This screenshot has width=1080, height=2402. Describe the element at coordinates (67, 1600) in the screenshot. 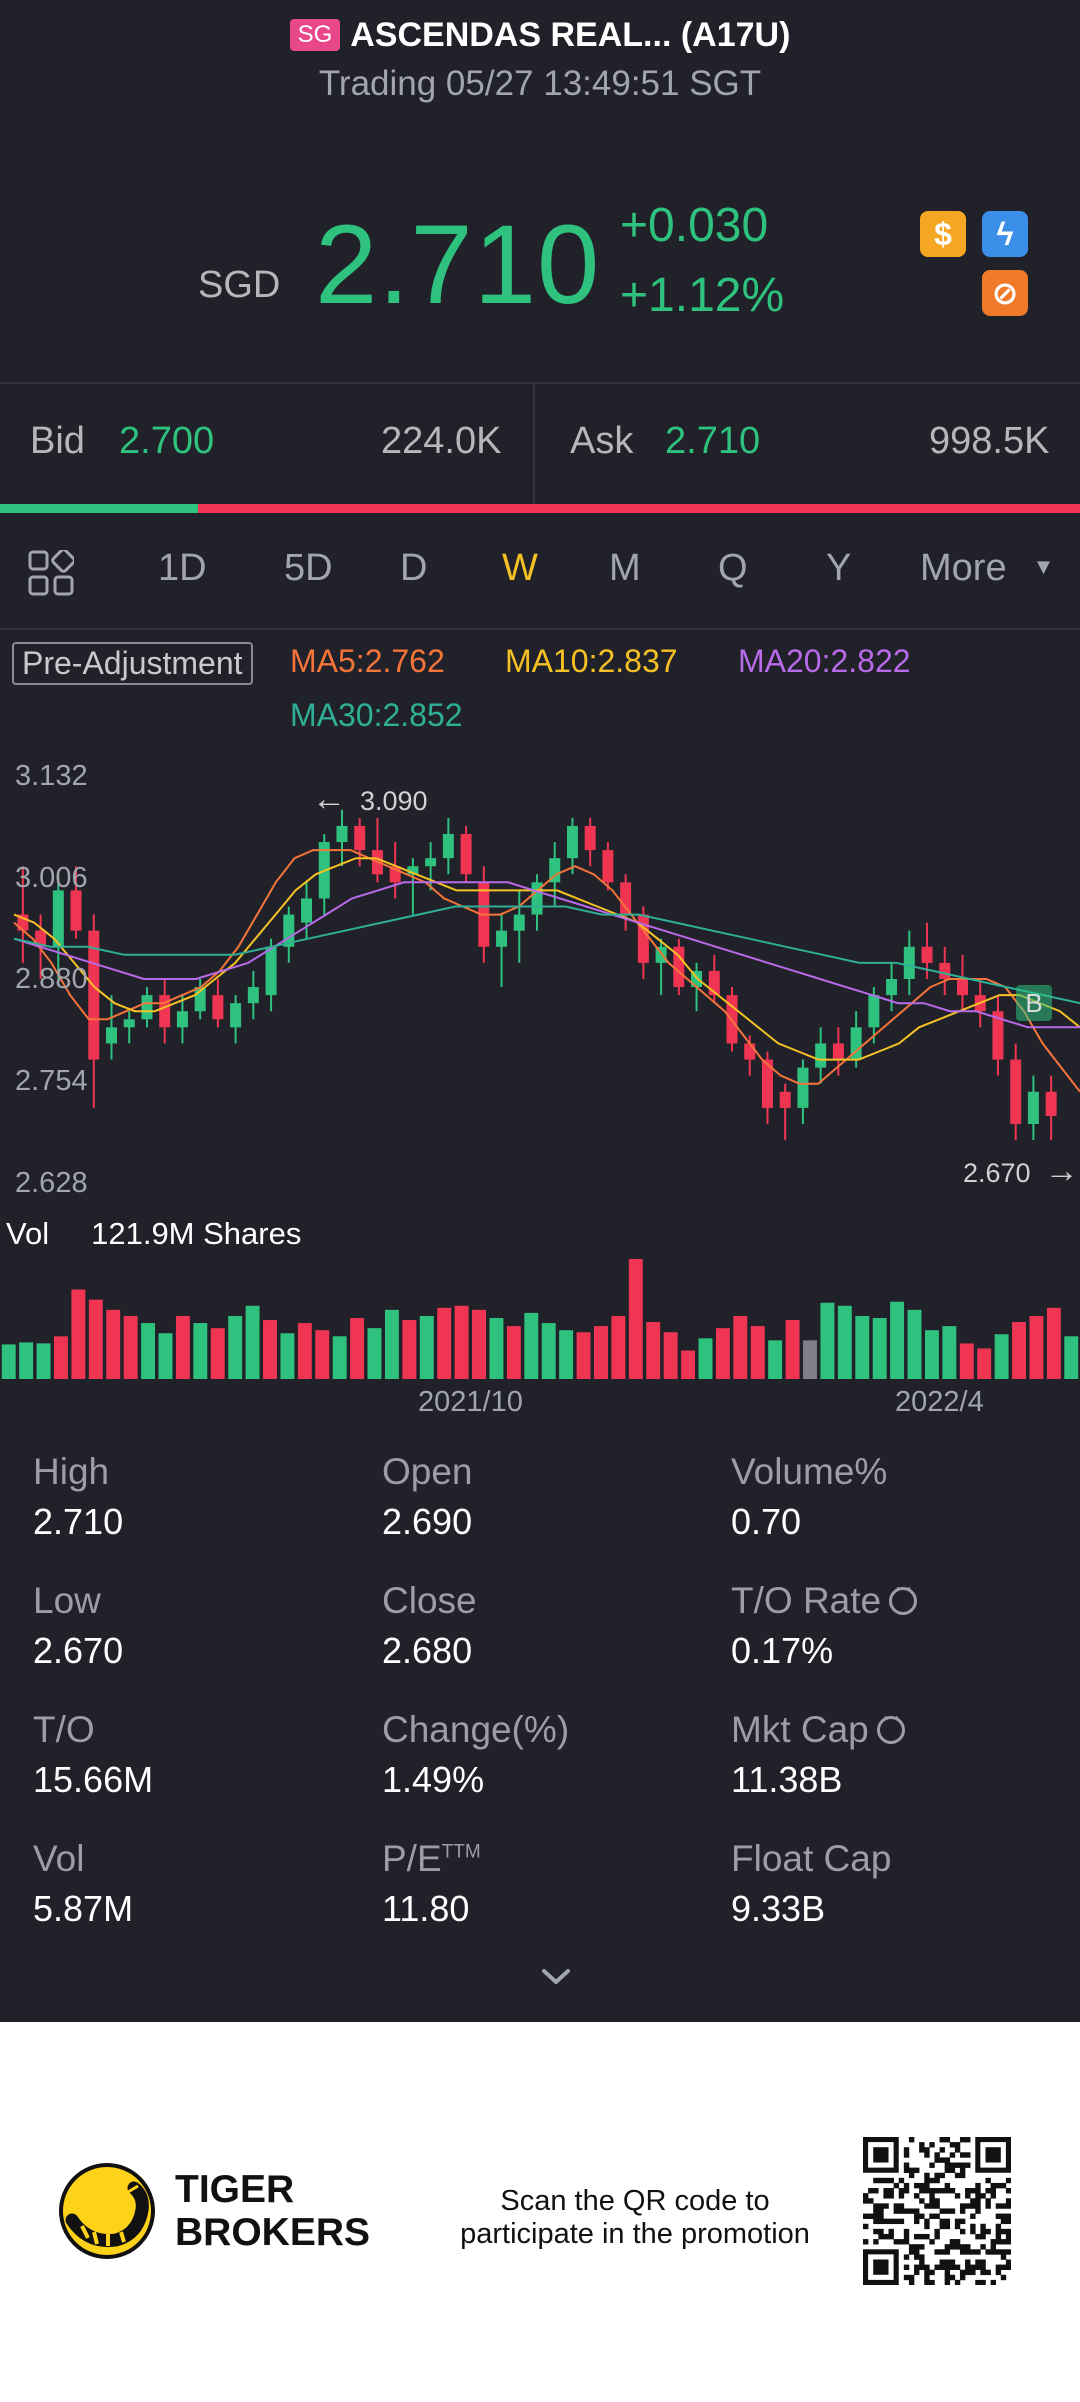

I see `stat-low-label: Low` at that location.